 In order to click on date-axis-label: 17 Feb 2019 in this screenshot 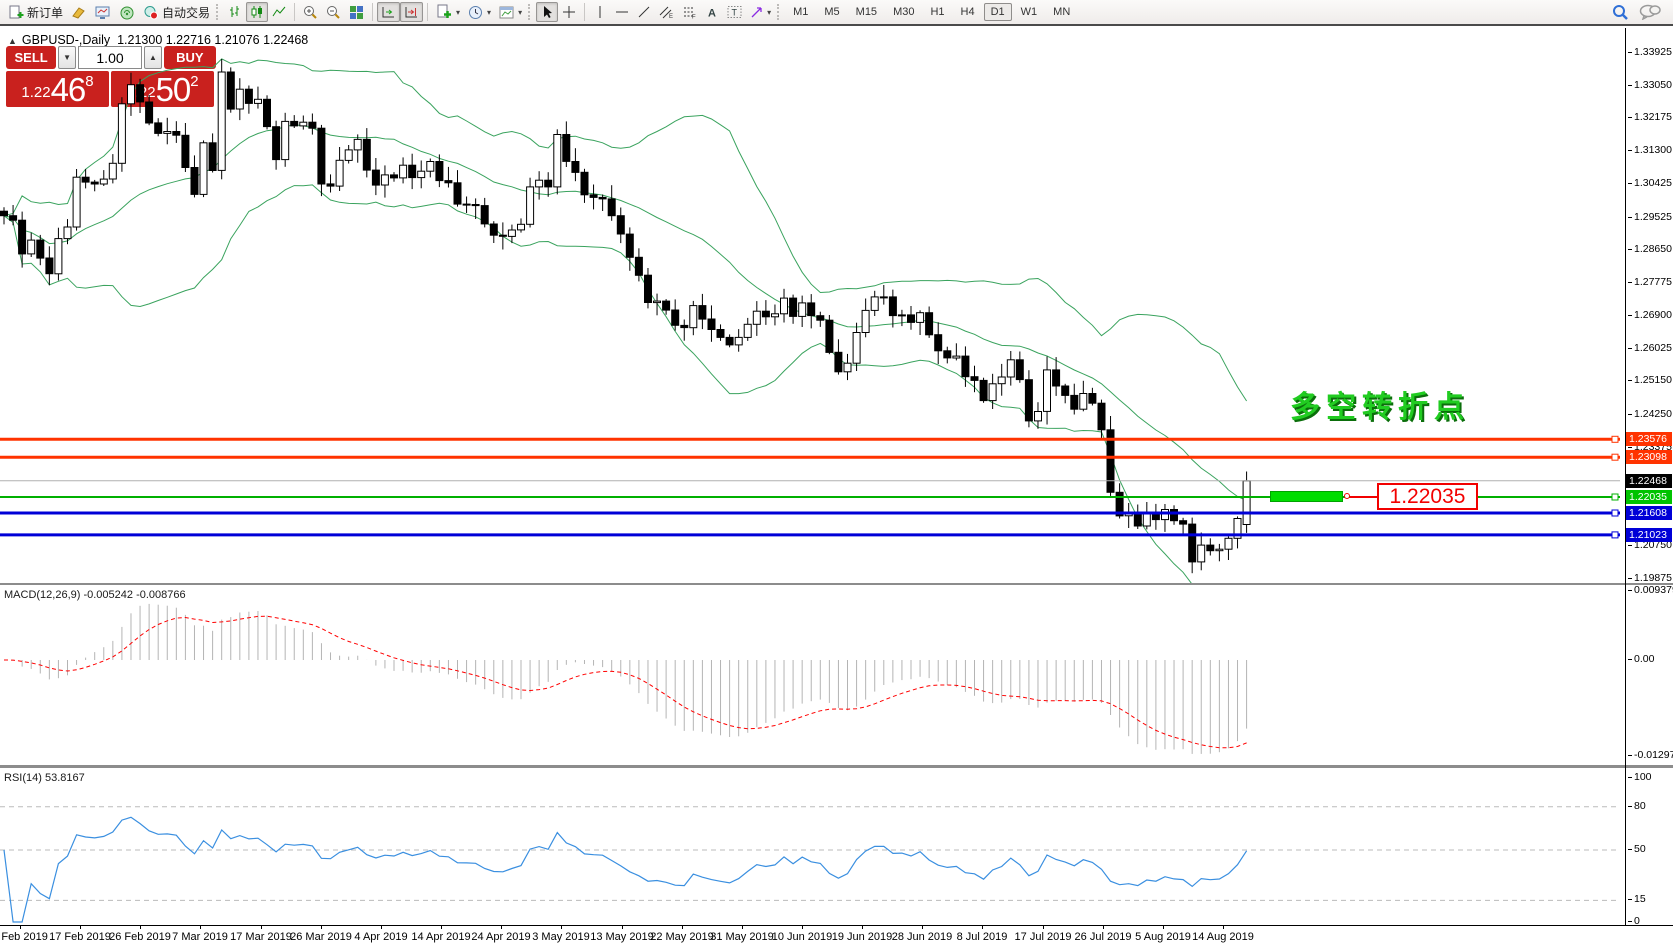, I will do `click(80, 937)`.